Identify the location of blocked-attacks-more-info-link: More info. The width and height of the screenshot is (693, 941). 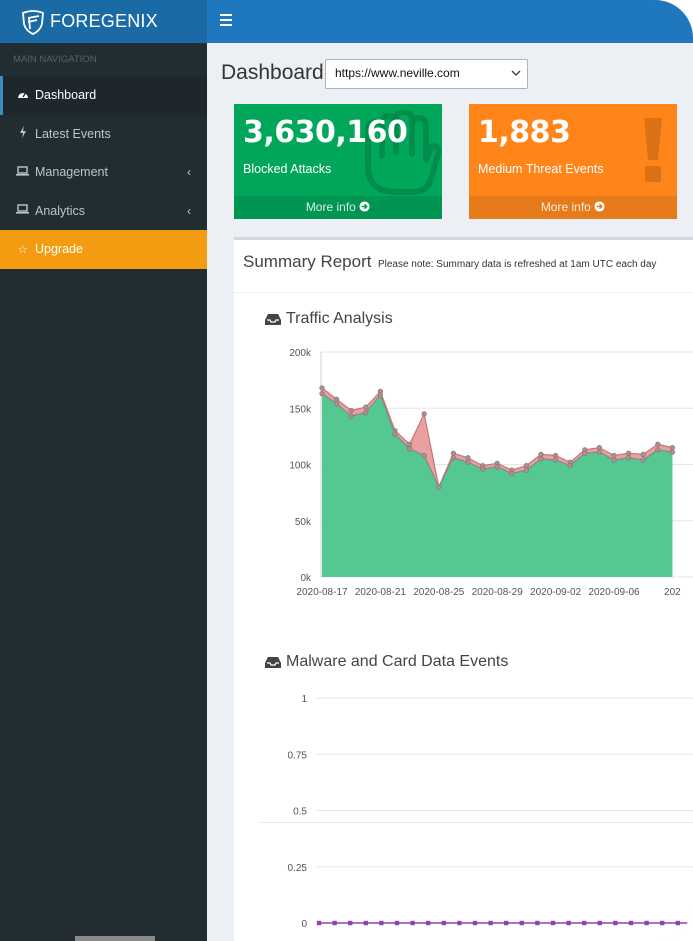
(338, 207).